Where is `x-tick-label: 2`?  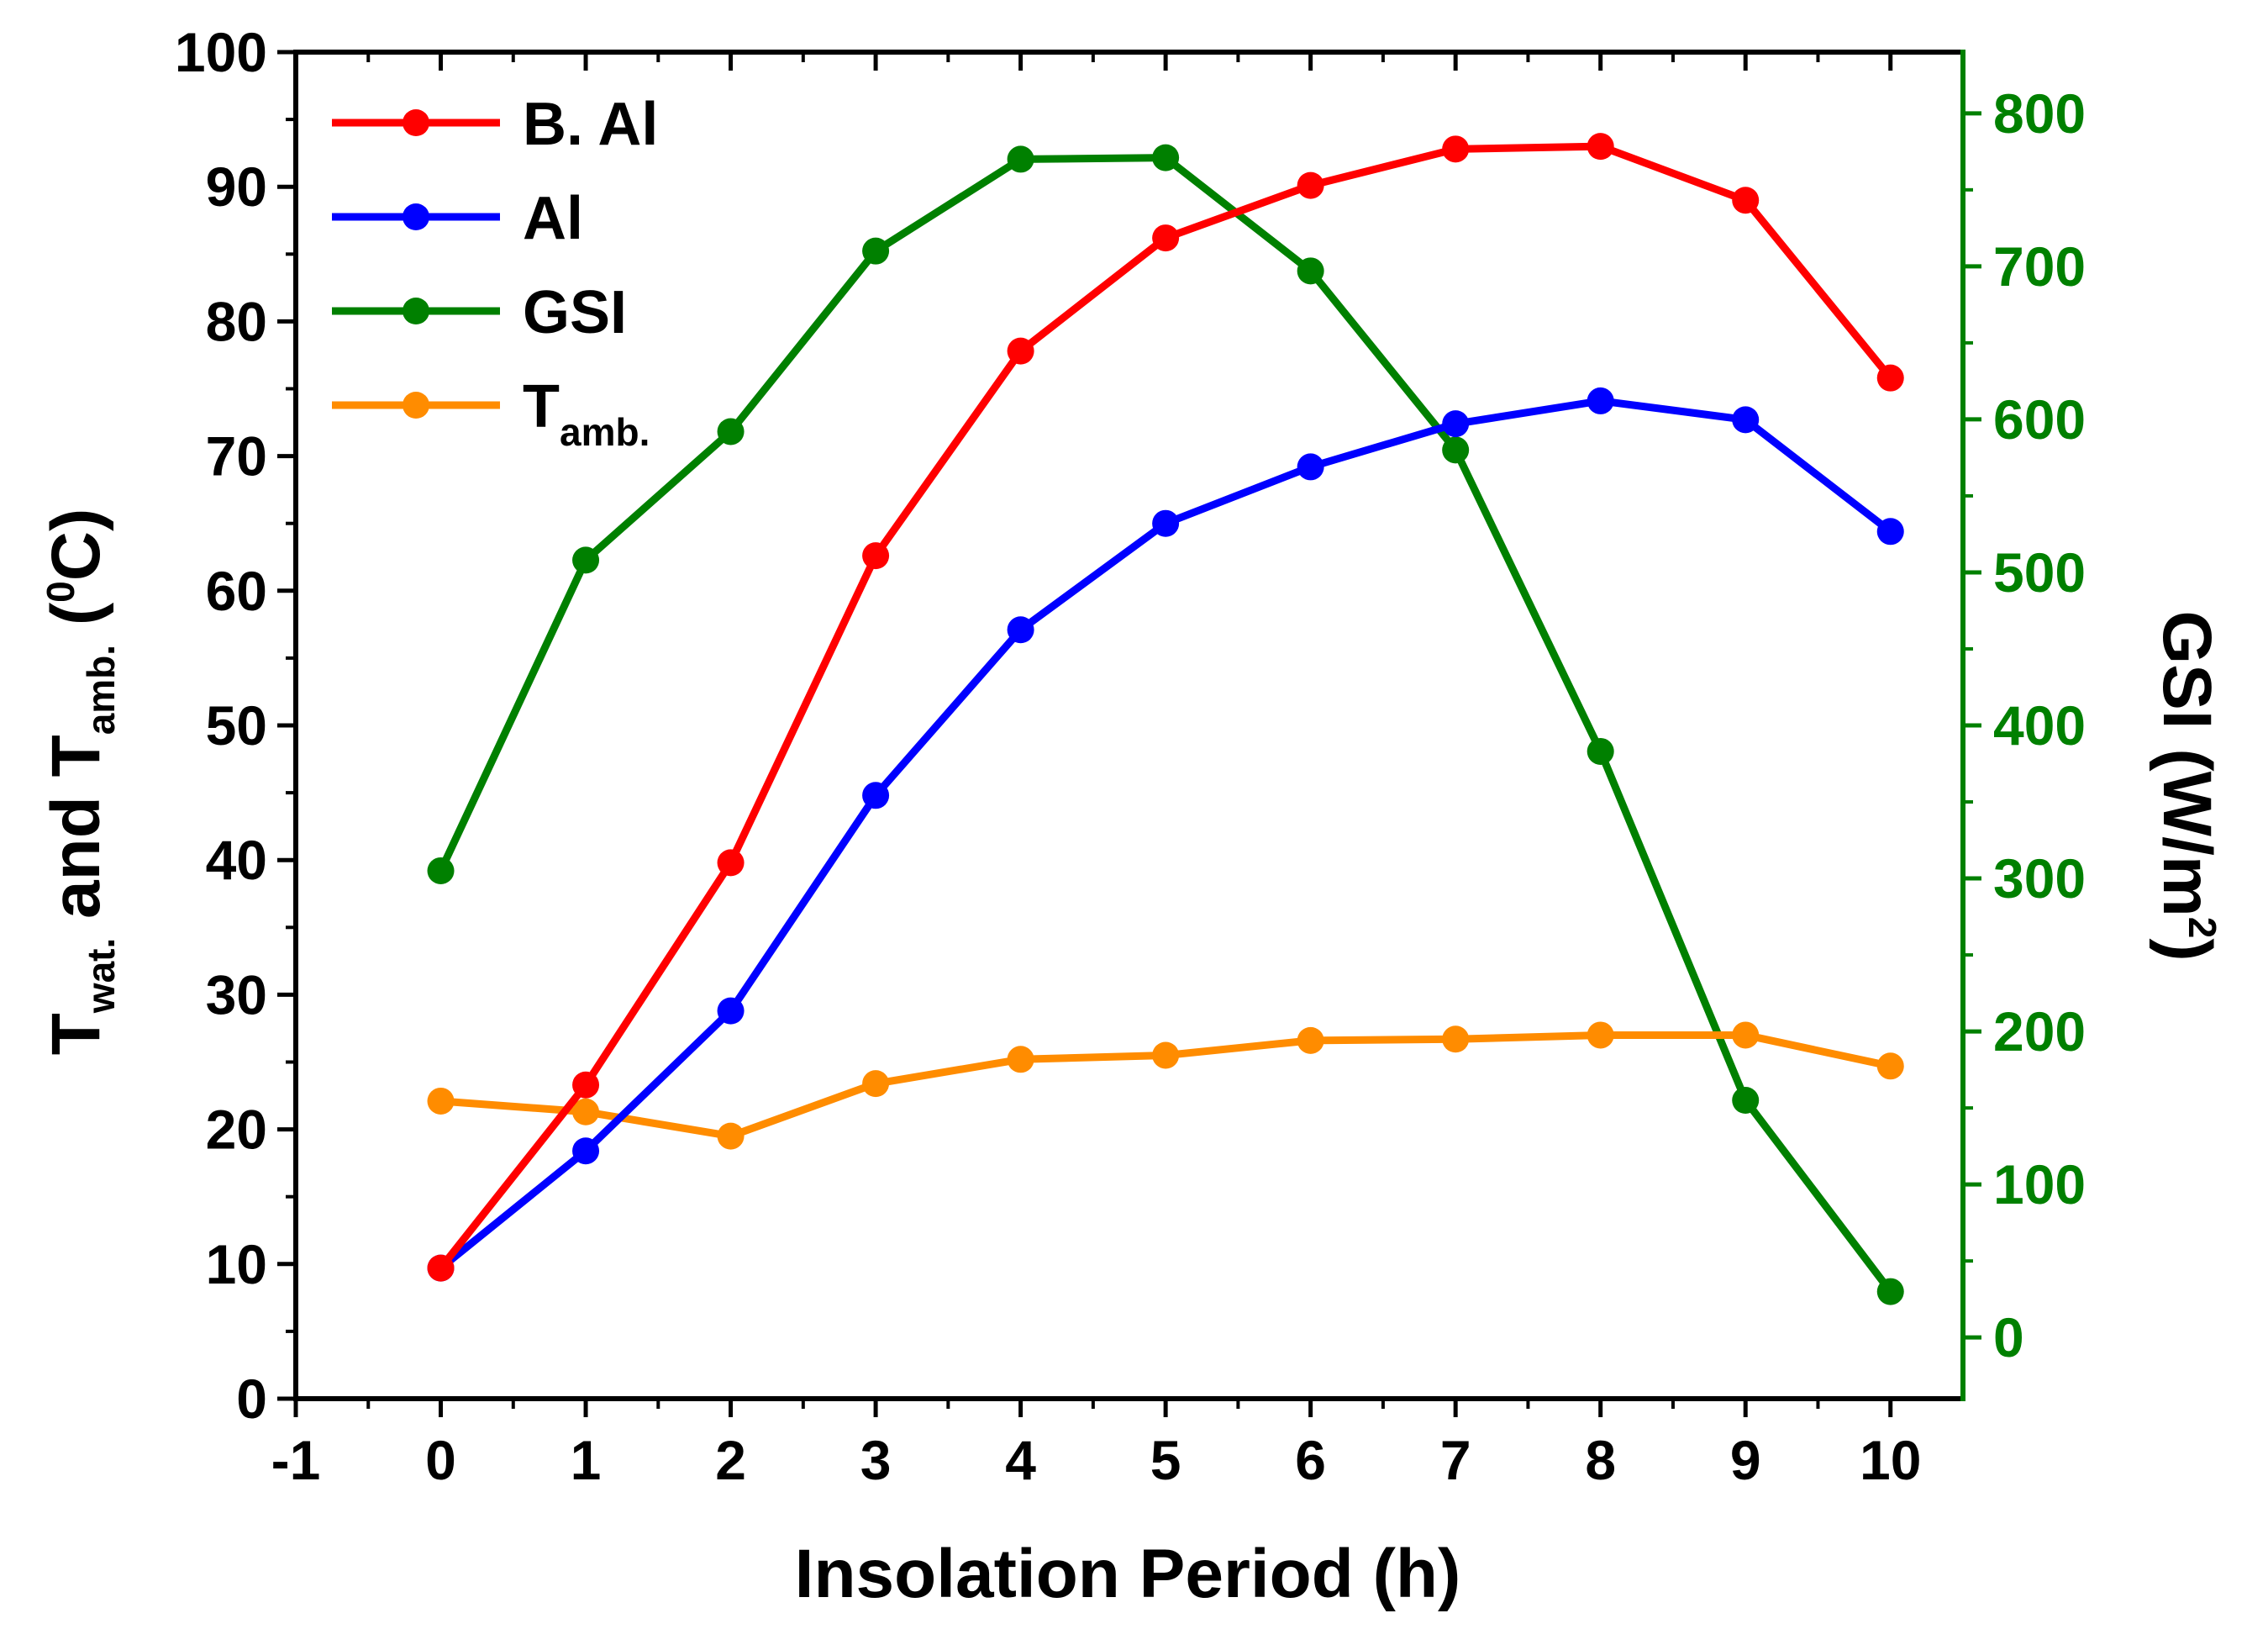
x-tick-label: 2 is located at coordinates (730, 1460).